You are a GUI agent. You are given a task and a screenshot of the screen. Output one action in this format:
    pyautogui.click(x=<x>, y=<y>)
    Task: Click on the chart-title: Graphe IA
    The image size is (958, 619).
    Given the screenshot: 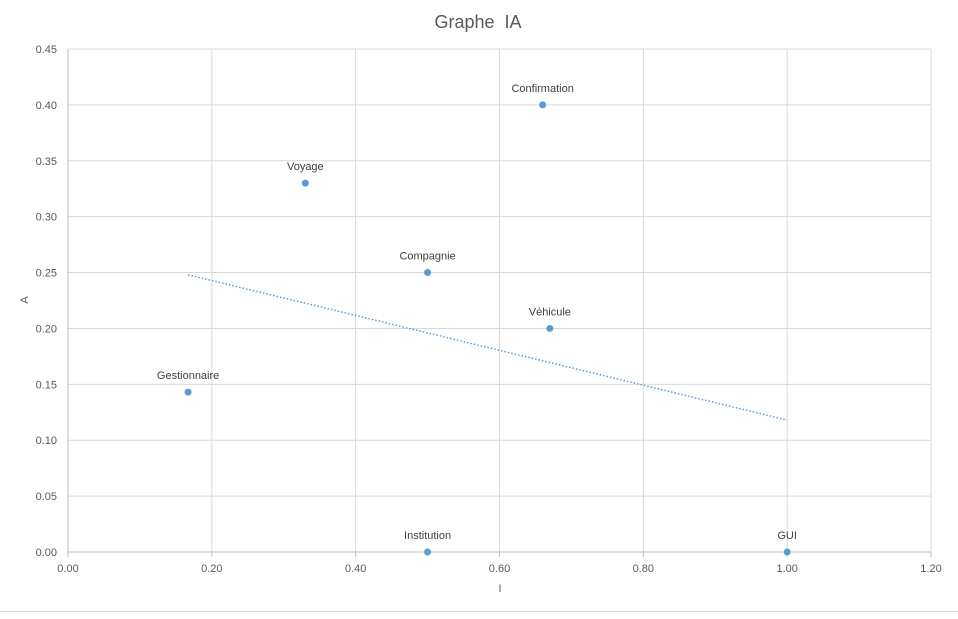 What is the action you would take?
    pyautogui.click(x=477, y=22)
    